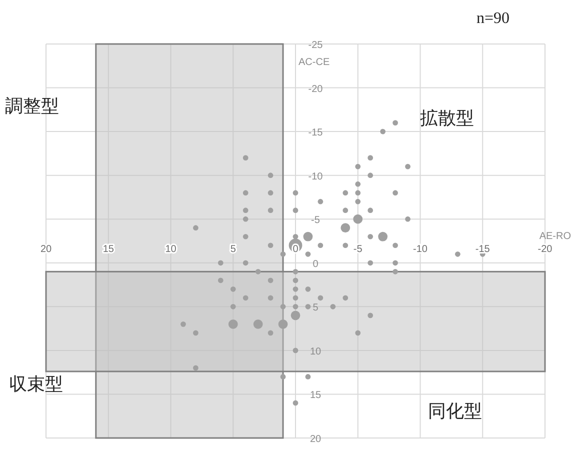  What do you see at coordinates (36, 384) in the screenshot?
I see `annotation: 収束型` at bounding box center [36, 384].